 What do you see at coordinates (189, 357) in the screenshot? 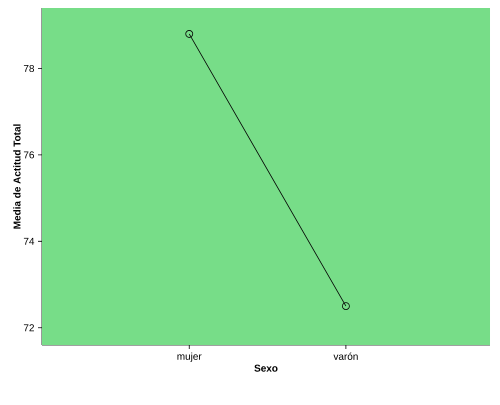
I see `x-tick-label: mujer` at bounding box center [189, 357].